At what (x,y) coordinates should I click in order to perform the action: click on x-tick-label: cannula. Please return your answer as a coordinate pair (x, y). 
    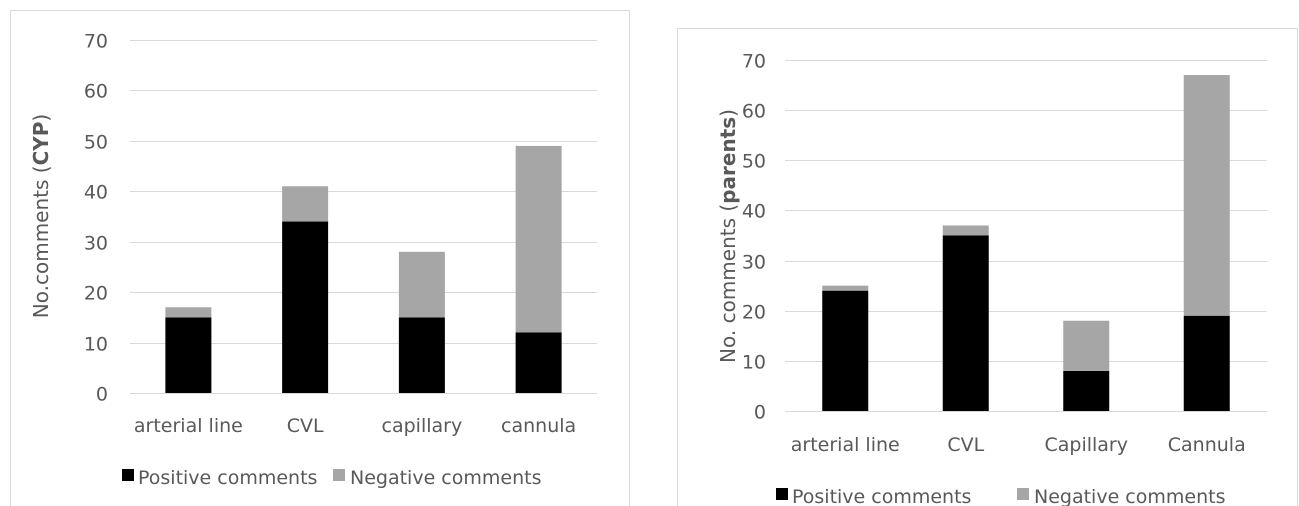
    Looking at the image, I should click on (538, 426).